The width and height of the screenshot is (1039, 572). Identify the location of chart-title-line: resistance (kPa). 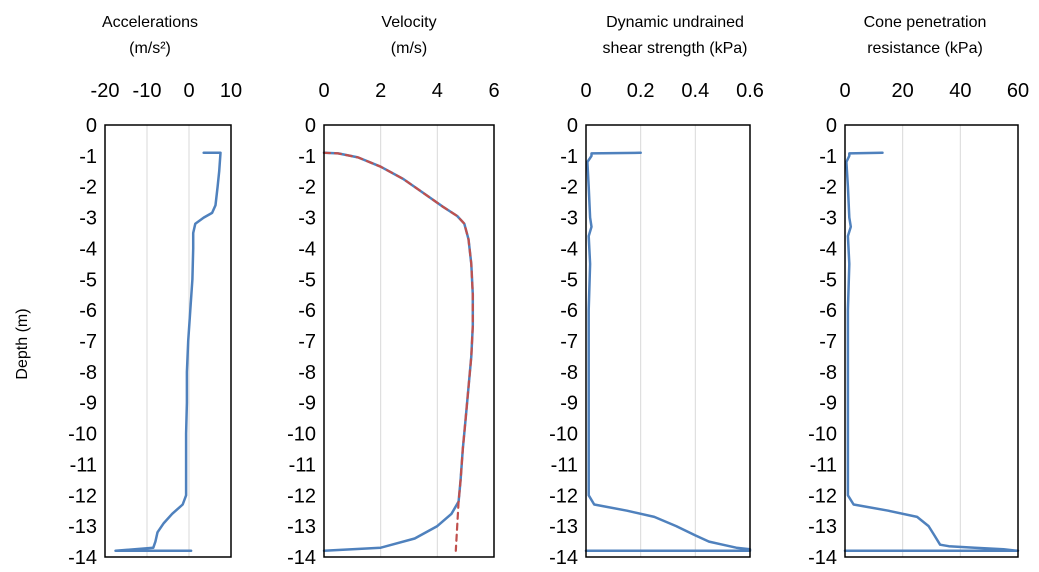
(925, 48).